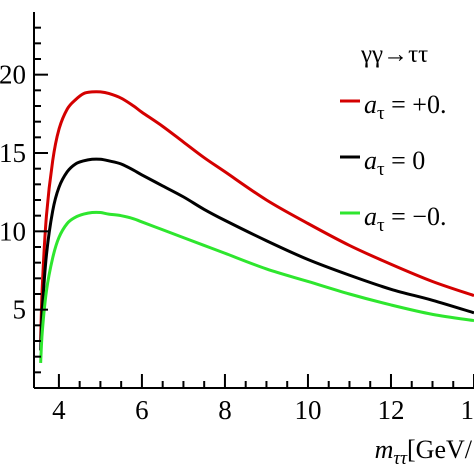 The image size is (474, 474). What do you see at coordinates (59, 410) in the screenshot?
I see `x-tick-label: 4` at bounding box center [59, 410].